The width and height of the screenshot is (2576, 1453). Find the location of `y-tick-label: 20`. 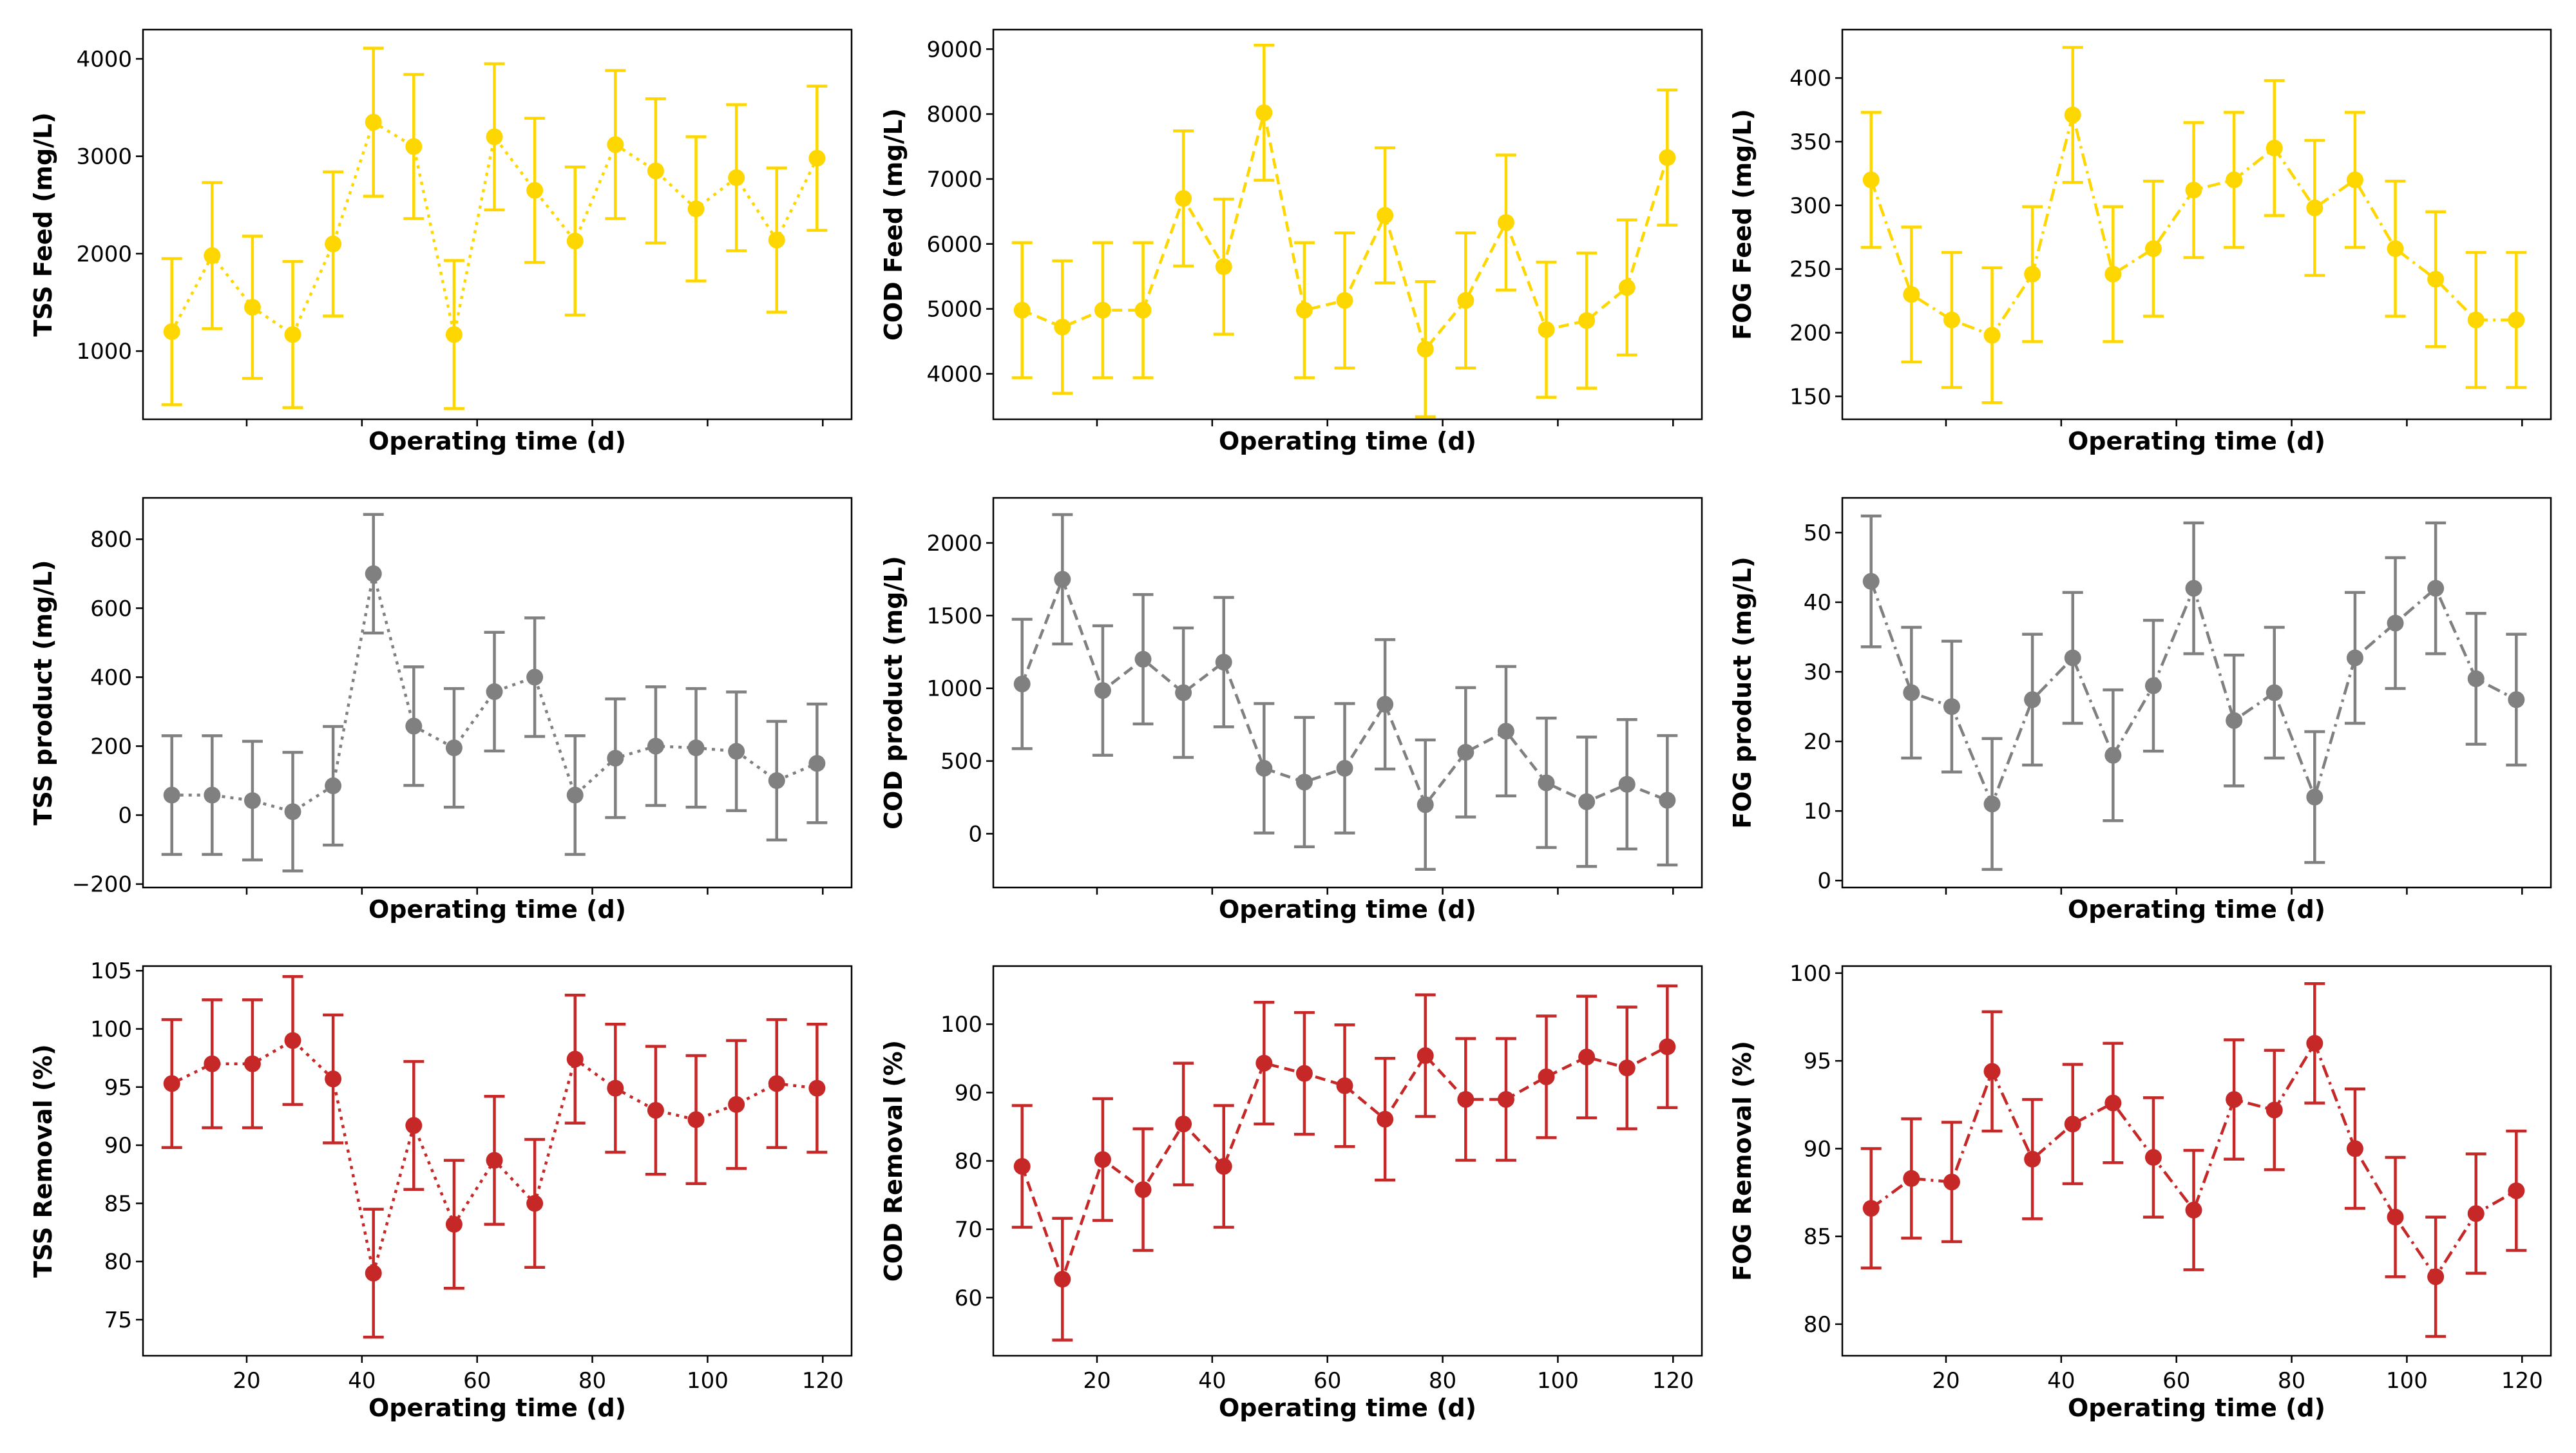

y-tick-label: 20 is located at coordinates (1818, 742).